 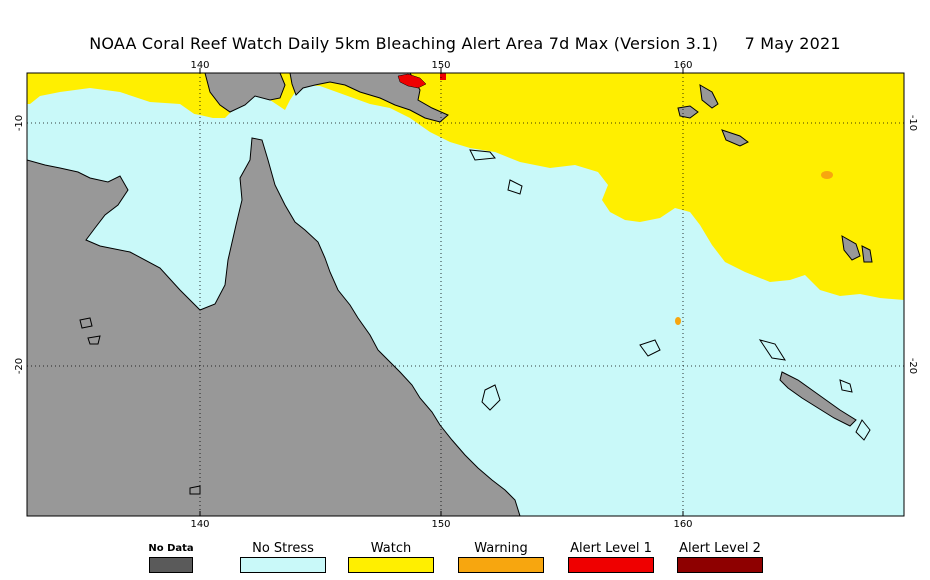 What do you see at coordinates (171, 565) in the screenshot?
I see `legend-swatch-no-data` at bounding box center [171, 565].